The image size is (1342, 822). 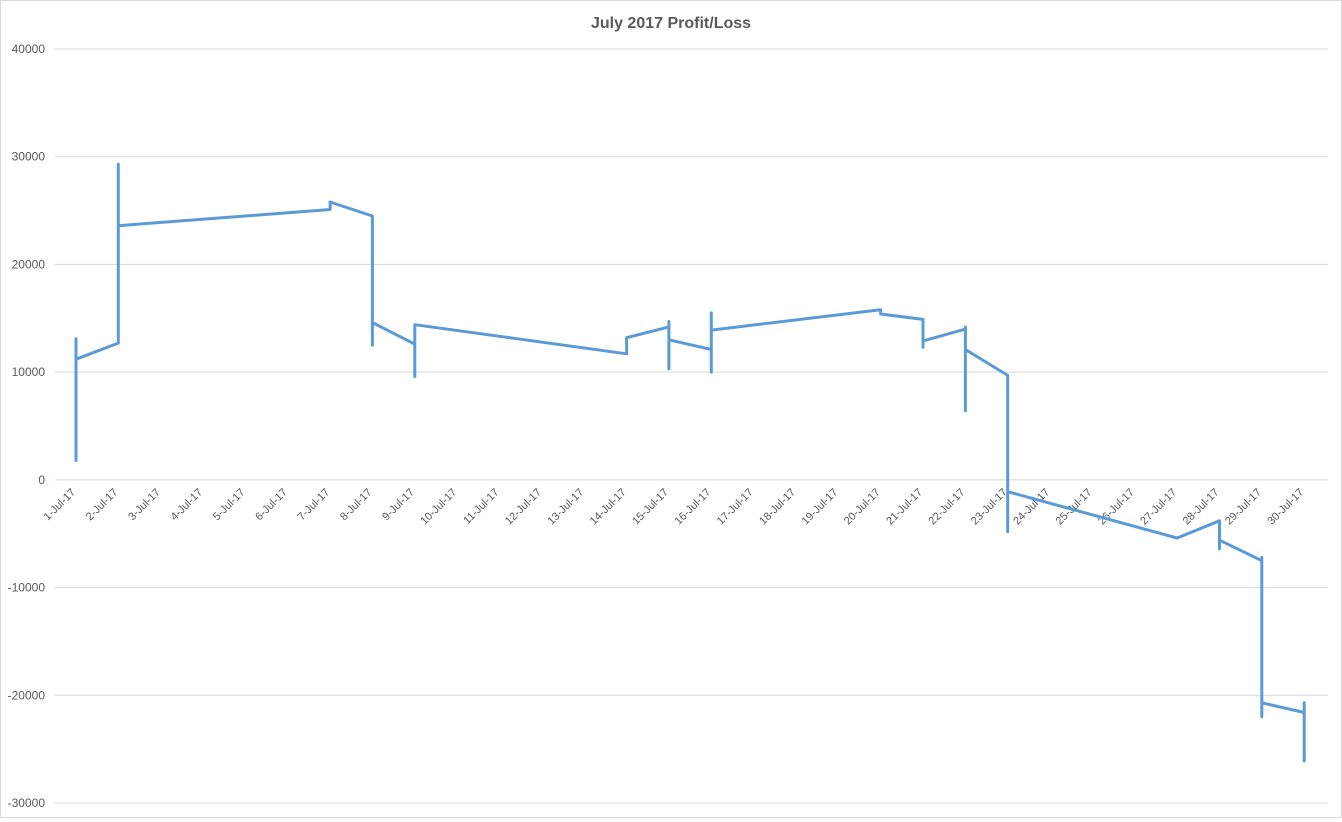 What do you see at coordinates (565, 506) in the screenshot?
I see `x-tick-label: 13-Jul-17` at bounding box center [565, 506].